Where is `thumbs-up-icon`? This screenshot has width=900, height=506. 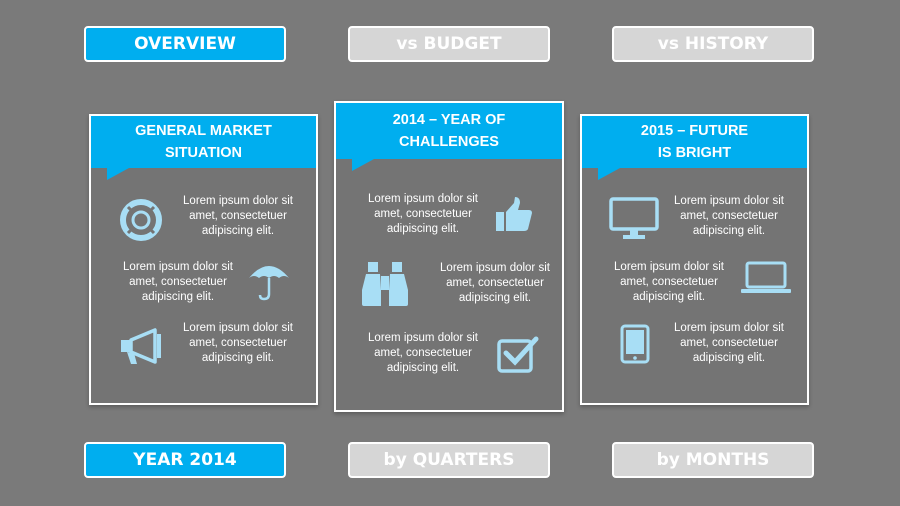
thumbs-up-icon is located at coordinates (514, 215).